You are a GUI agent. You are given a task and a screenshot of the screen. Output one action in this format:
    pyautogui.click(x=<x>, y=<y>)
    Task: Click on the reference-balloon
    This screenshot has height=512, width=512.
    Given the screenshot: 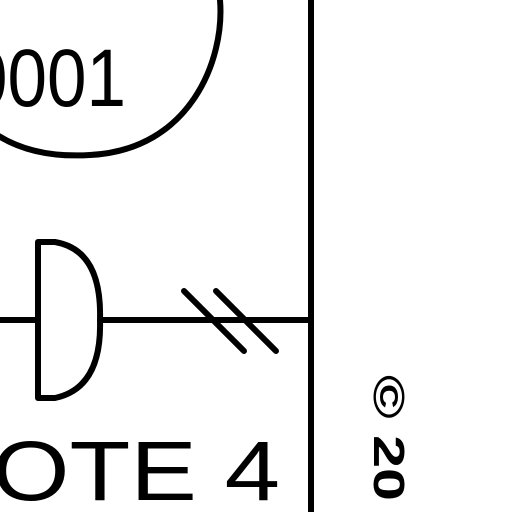 What is the action you would take?
    pyautogui.click(x=112, y=79)
    